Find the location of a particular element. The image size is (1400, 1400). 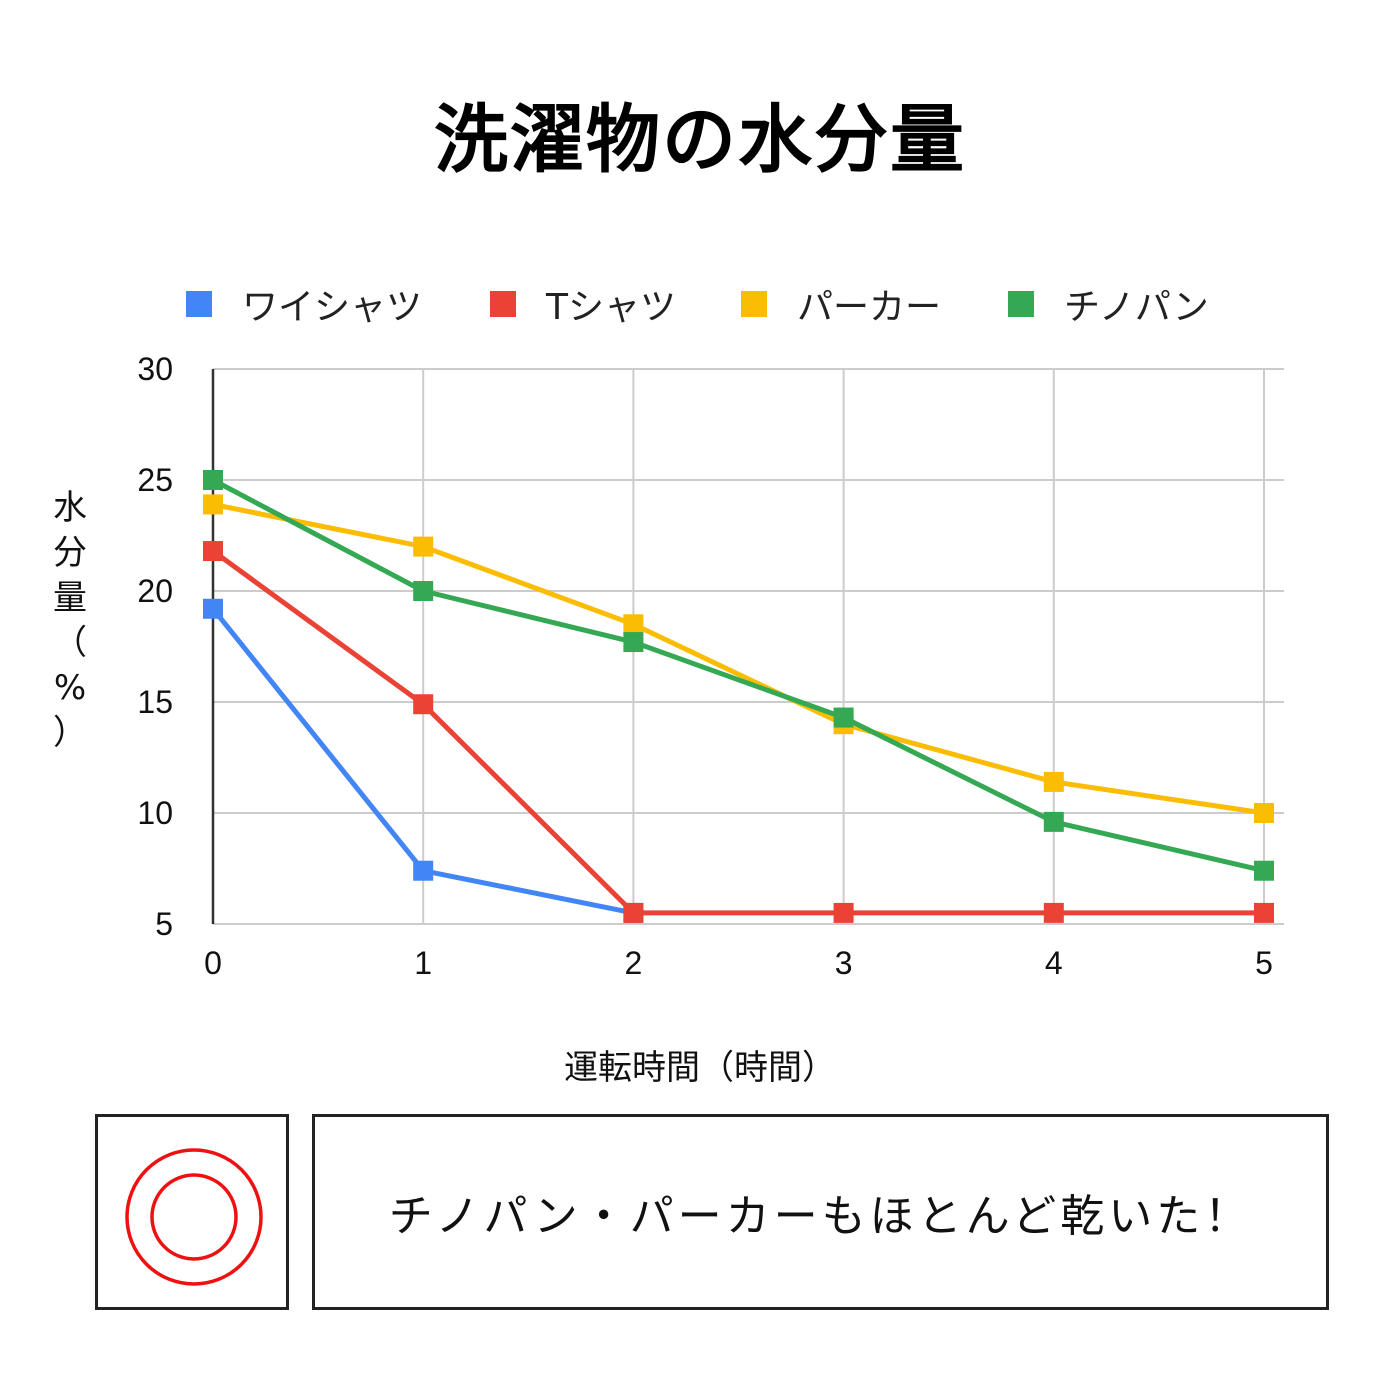

result-message: チノパン・パーカーもほとんど乾いた！ is located at coordinates (820, 1216).